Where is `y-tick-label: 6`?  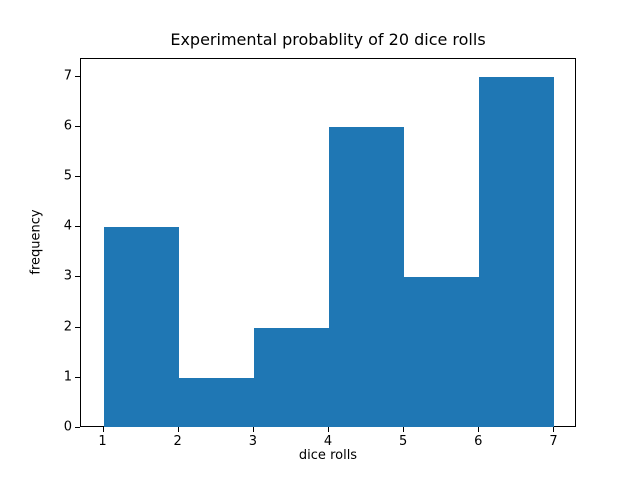
y-tick-label: 6 is located at coordinates (67, 126).